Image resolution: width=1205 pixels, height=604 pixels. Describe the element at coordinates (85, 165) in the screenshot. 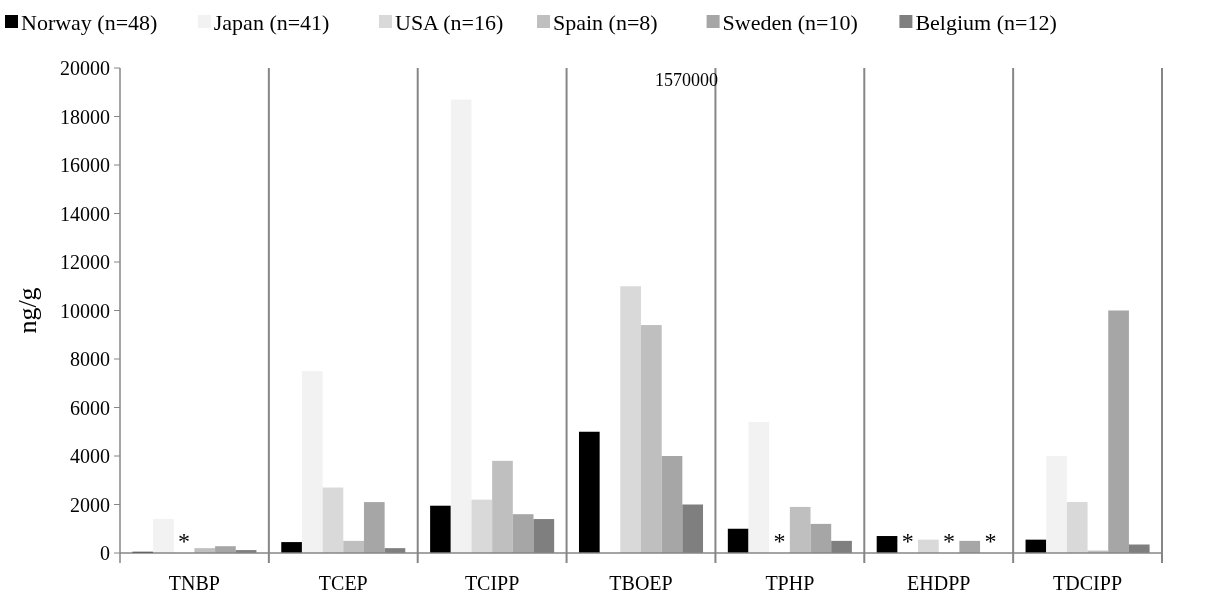

I see `y-tick-label: 16000` at that location.